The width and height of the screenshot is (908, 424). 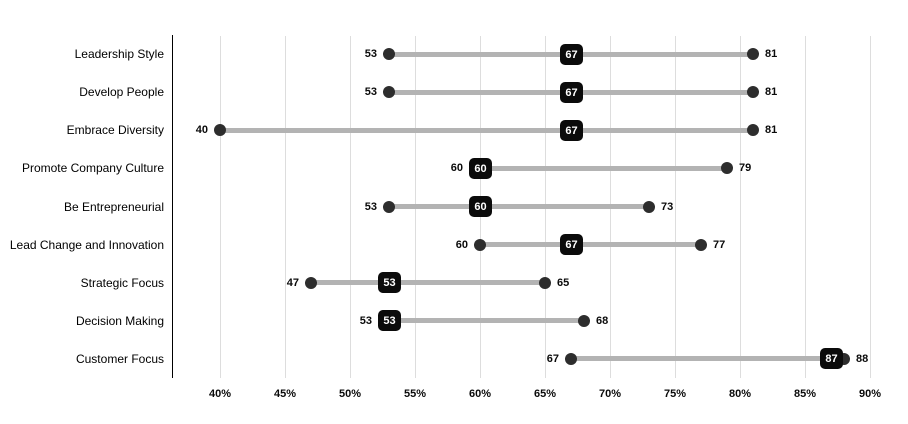 What do you see at coordinates (480, 394) in the screenshot?
I see `x-tick-label: 60%` at bounding box center [480, 394].